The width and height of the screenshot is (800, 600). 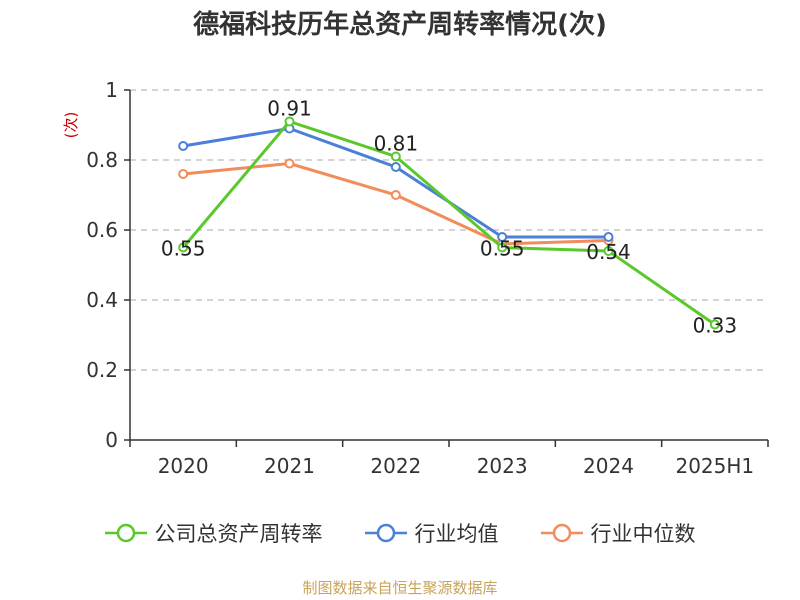 What do you see at coordinates (102, 230) in the screenshot?
I see `y-tick-label: 0.6` at bounding box center [102, 230].